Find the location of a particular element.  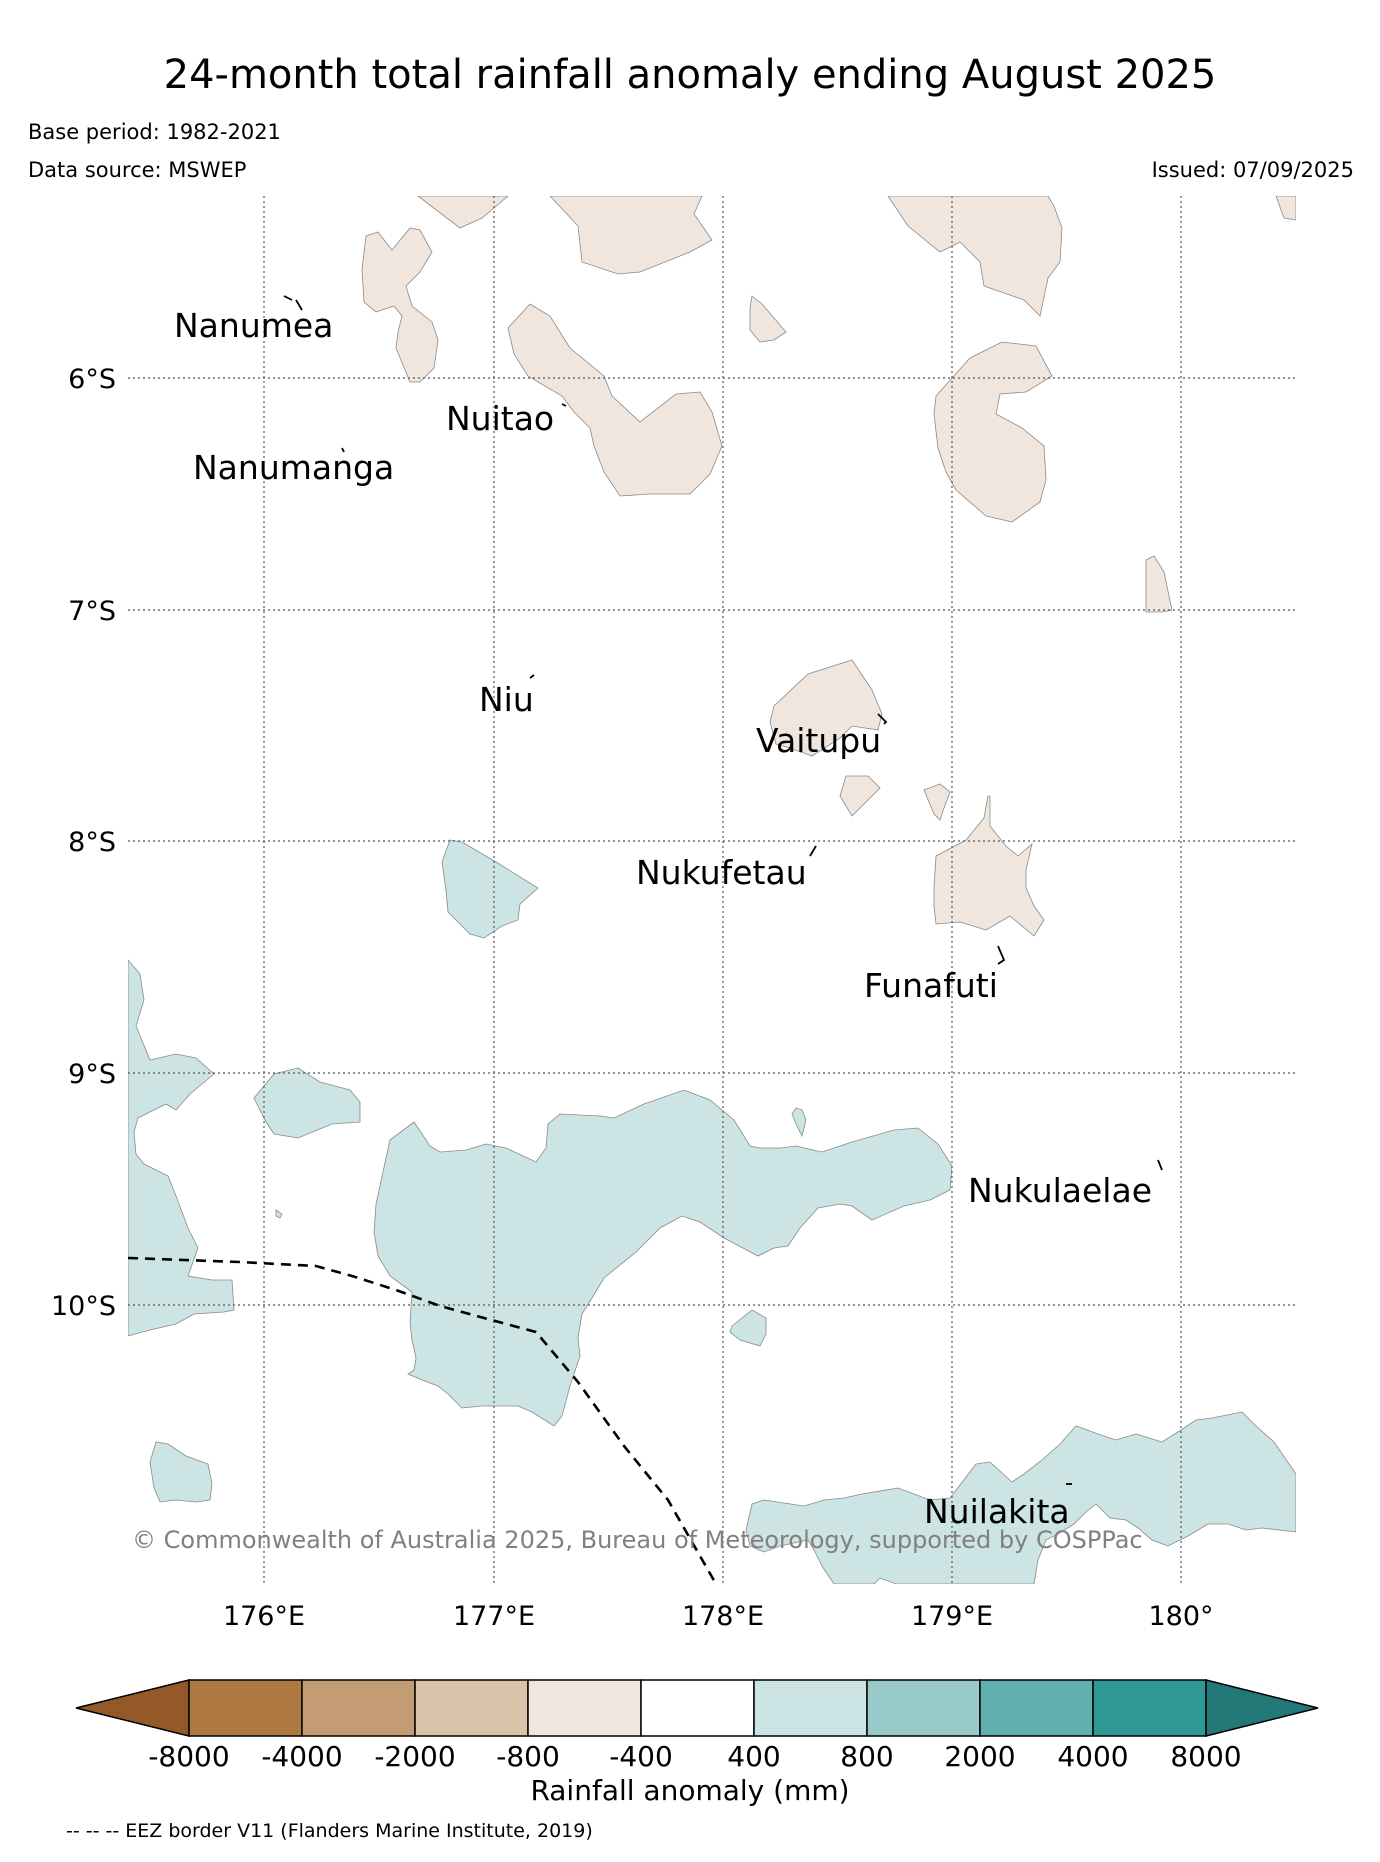

colorbar is located at coordinates (697, 1708).